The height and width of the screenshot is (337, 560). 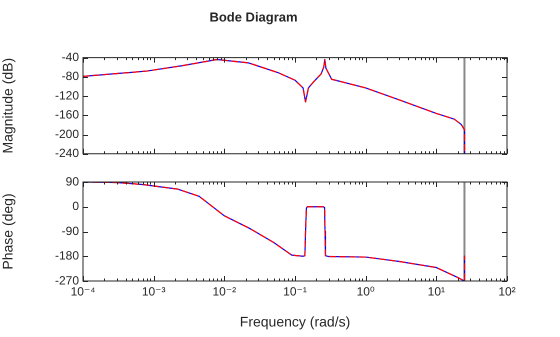 What do you see at coordinates (154, 291) in the screenshot?
I see `x-tick-label: 10⁻³` at bounding box center [154, 291].